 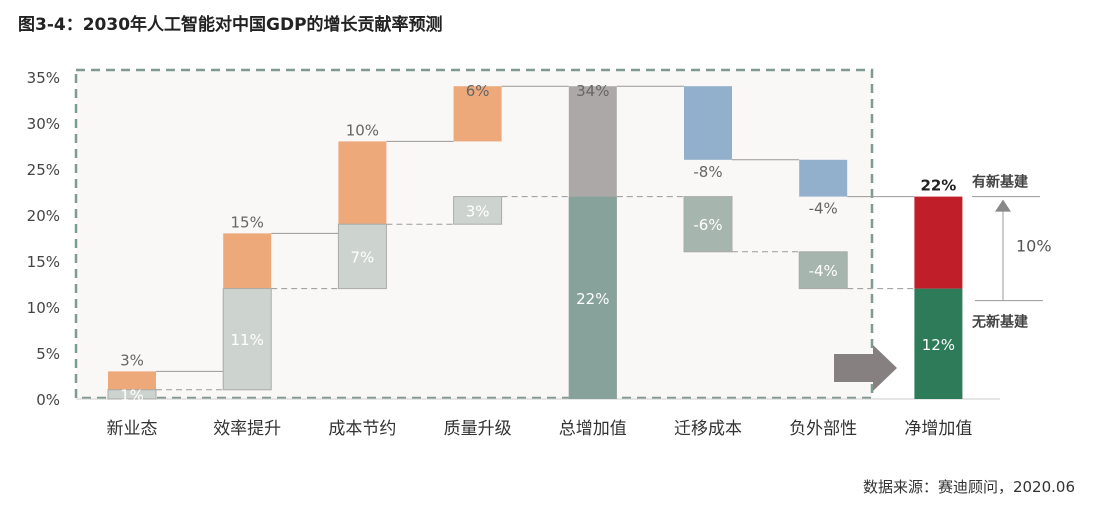 I want to click on data-label-with-infra: -4%, so click(x=823, y=209).